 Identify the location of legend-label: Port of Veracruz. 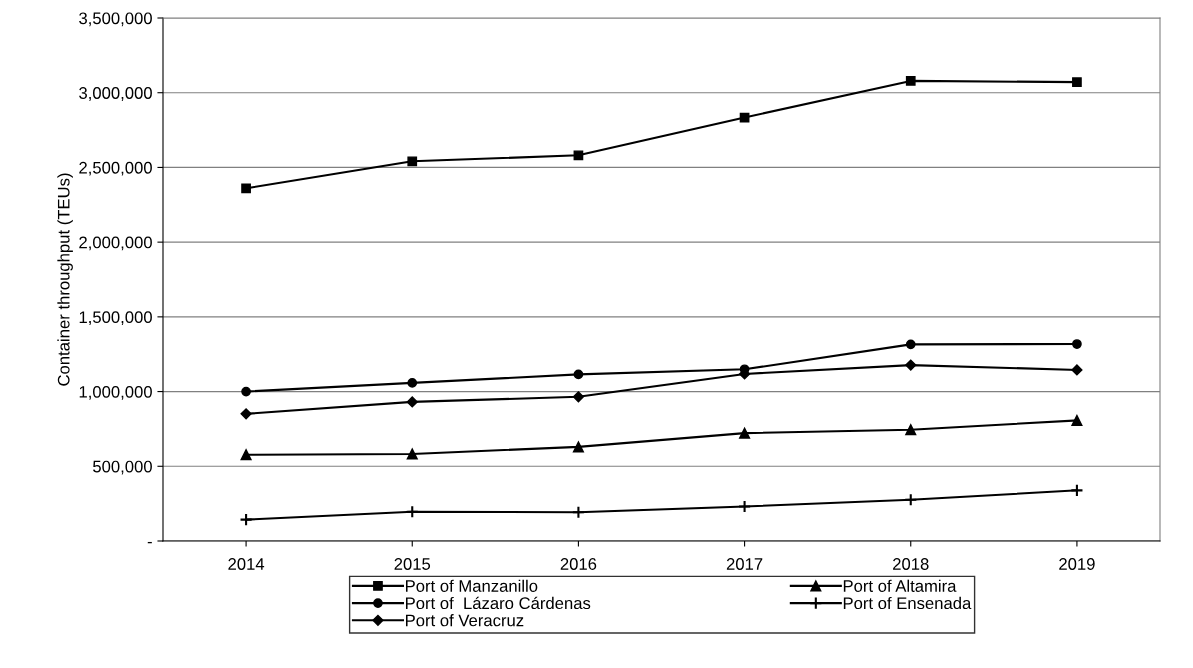
(464, 620).